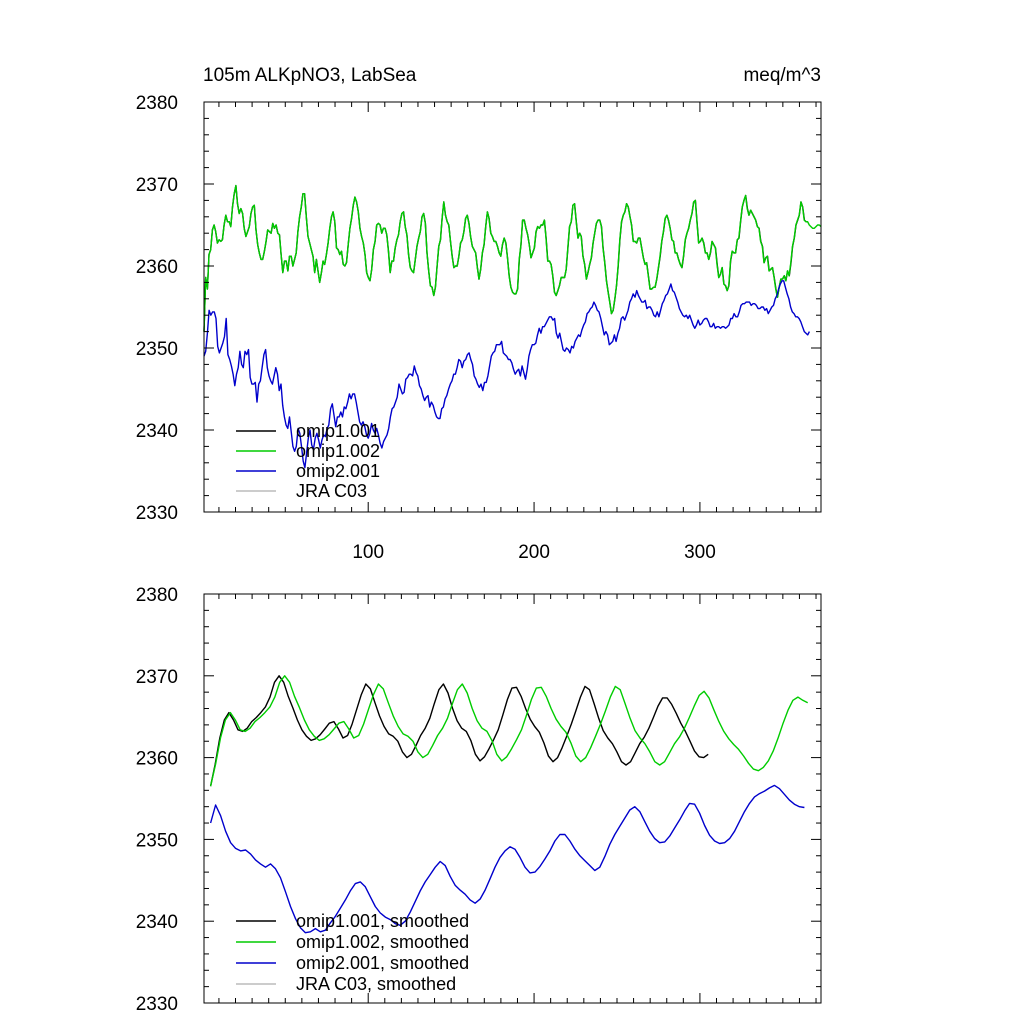  What do you see at coordinates (310, 75) in the screenshot?
I see `figure-title: 105m ALKpNO3, LabSea` at bounding box center [310, 75].